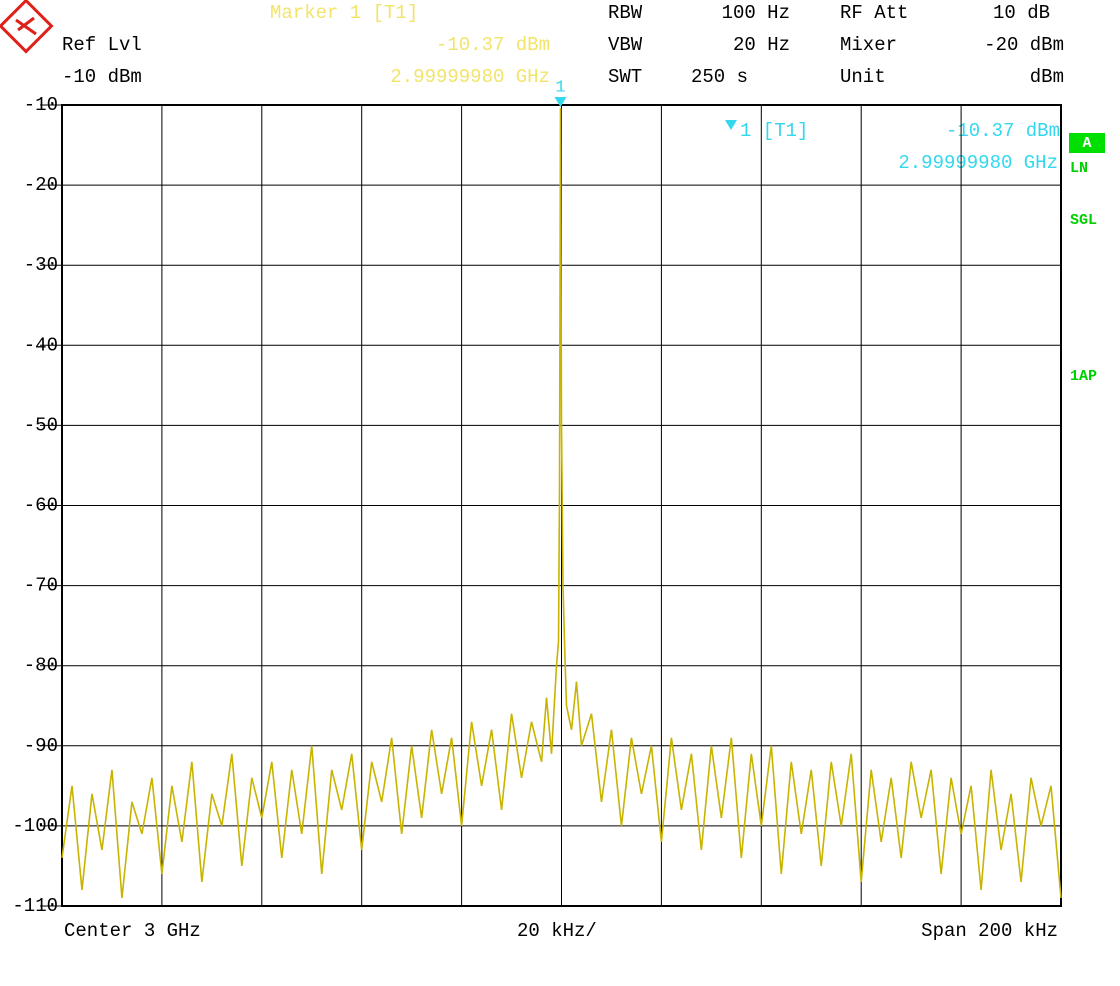 This screenshot has width=1120, height=986. I want to click on setting-name: Unit, so click(863, 77).